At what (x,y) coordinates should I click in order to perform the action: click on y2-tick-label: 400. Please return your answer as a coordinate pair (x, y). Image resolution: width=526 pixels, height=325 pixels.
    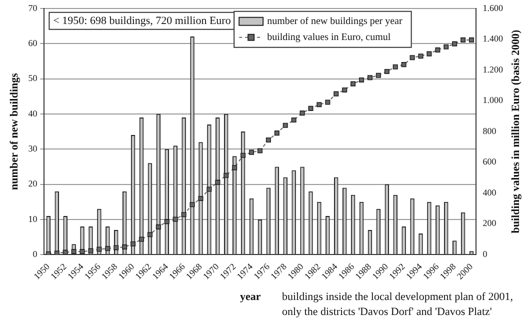
    Looking at the image, I should click on (489, 192).